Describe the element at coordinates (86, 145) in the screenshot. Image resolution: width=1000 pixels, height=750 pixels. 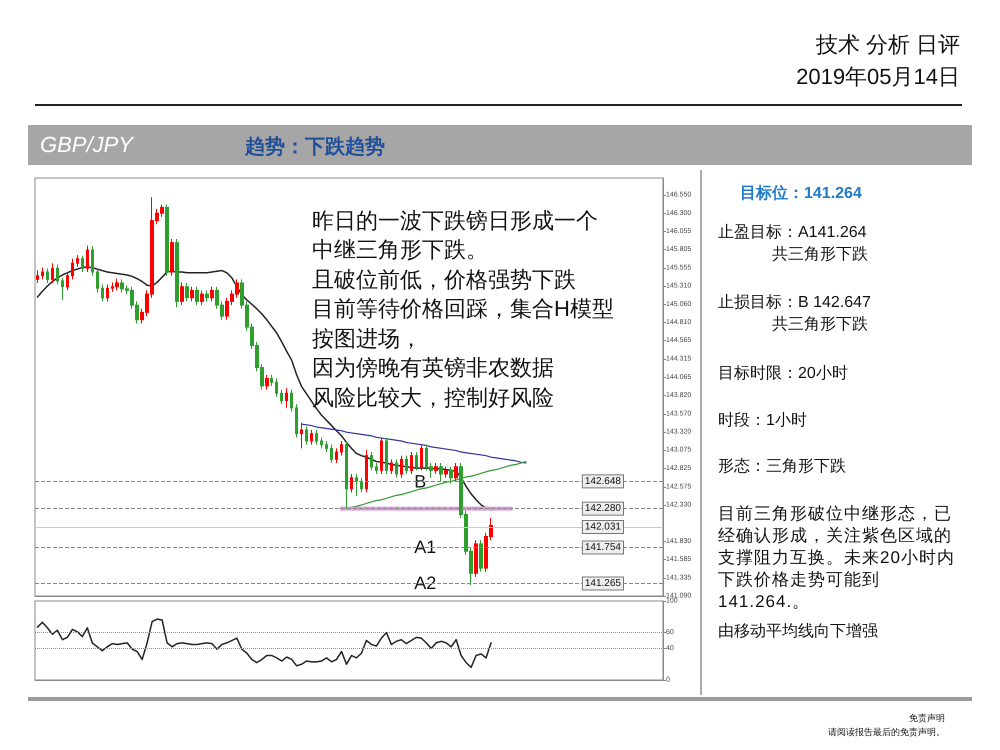
I see `chart-title: GBP/JPY` at that location.